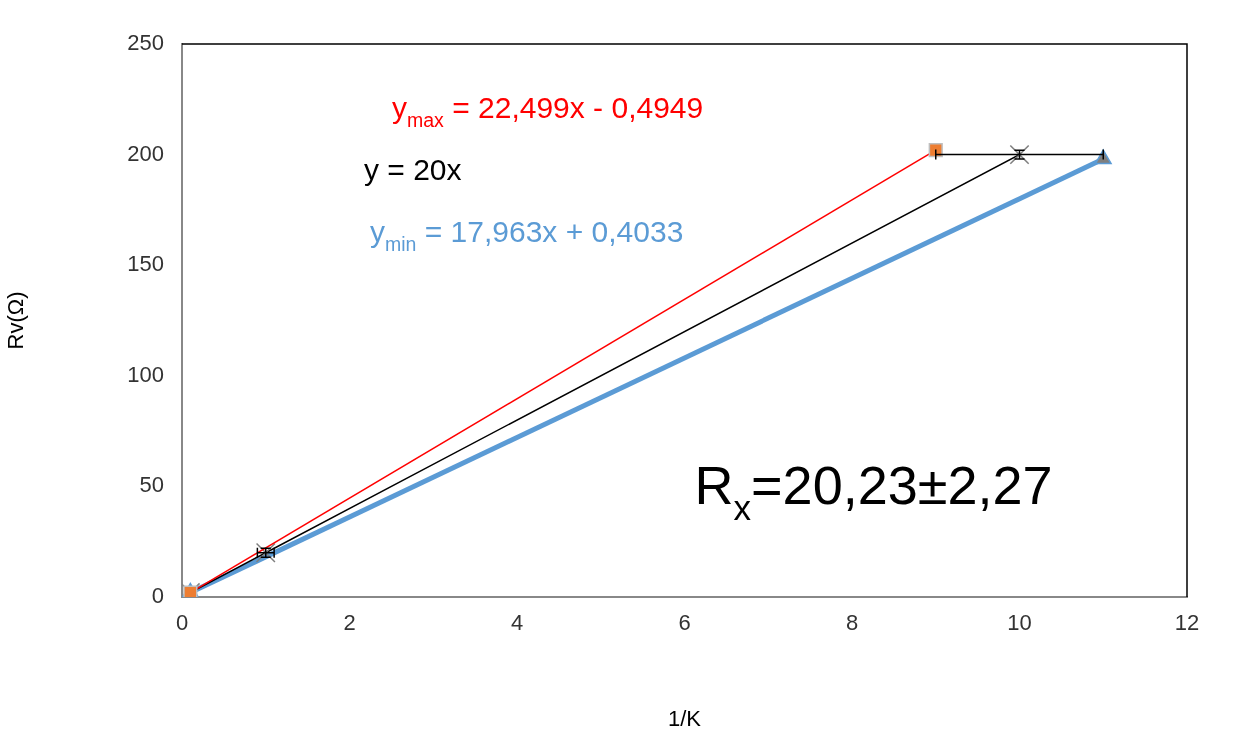  Describe the element at coordinates (145, 153) in the screenshot. I see `y-tick-label: 200` at that location.